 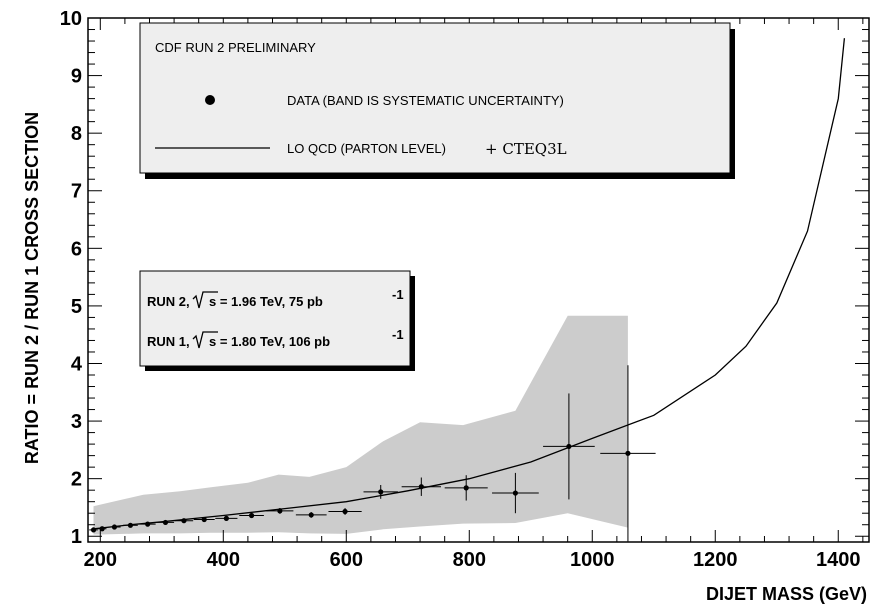 I want to click on x-tick-label: 1400, so click(x=838, y=560).